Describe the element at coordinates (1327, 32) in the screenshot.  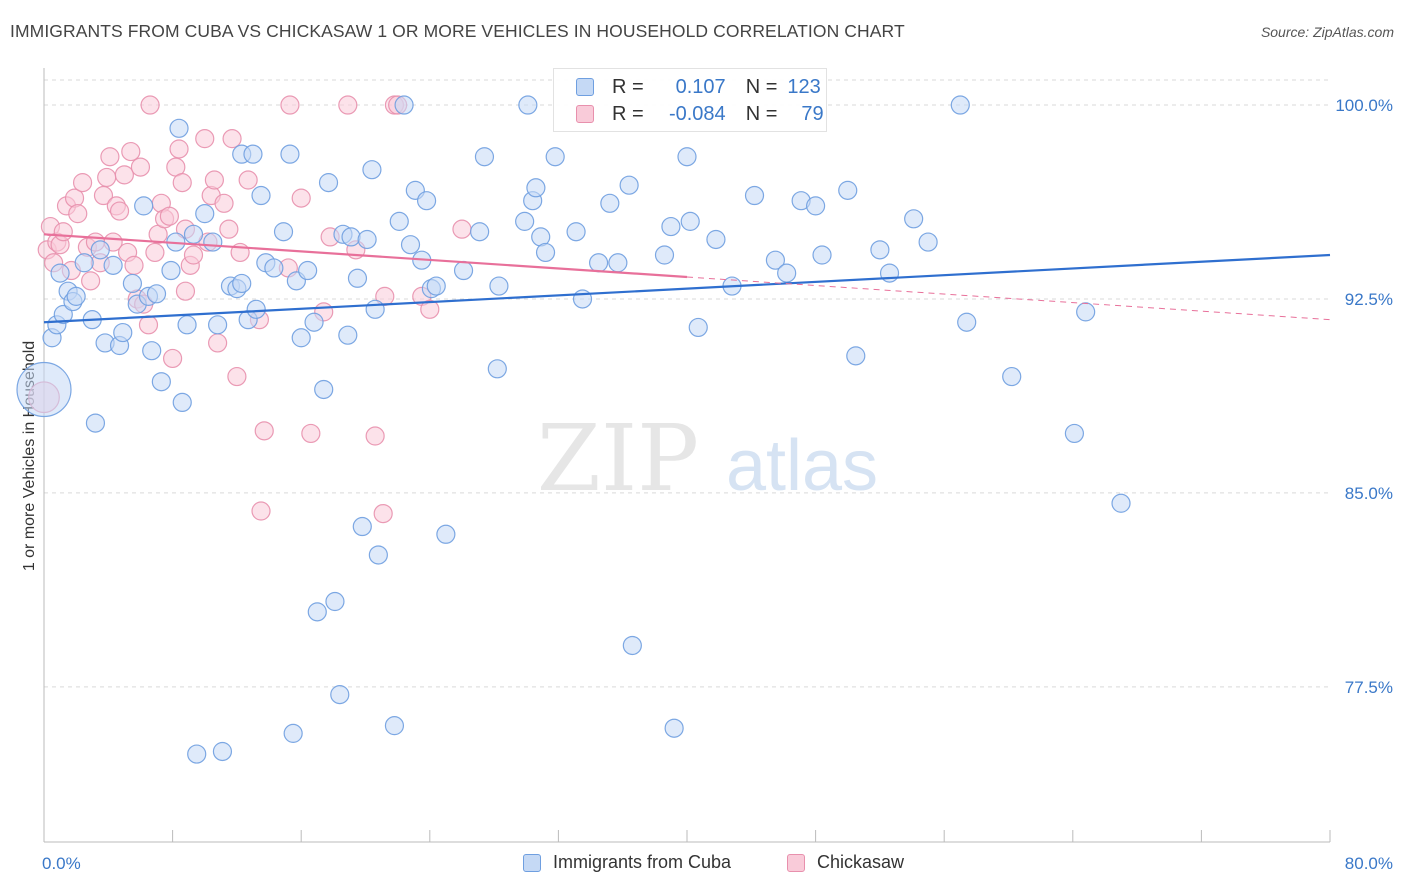
I see `source-credit: Source: ZipAtlas.com` at that location.